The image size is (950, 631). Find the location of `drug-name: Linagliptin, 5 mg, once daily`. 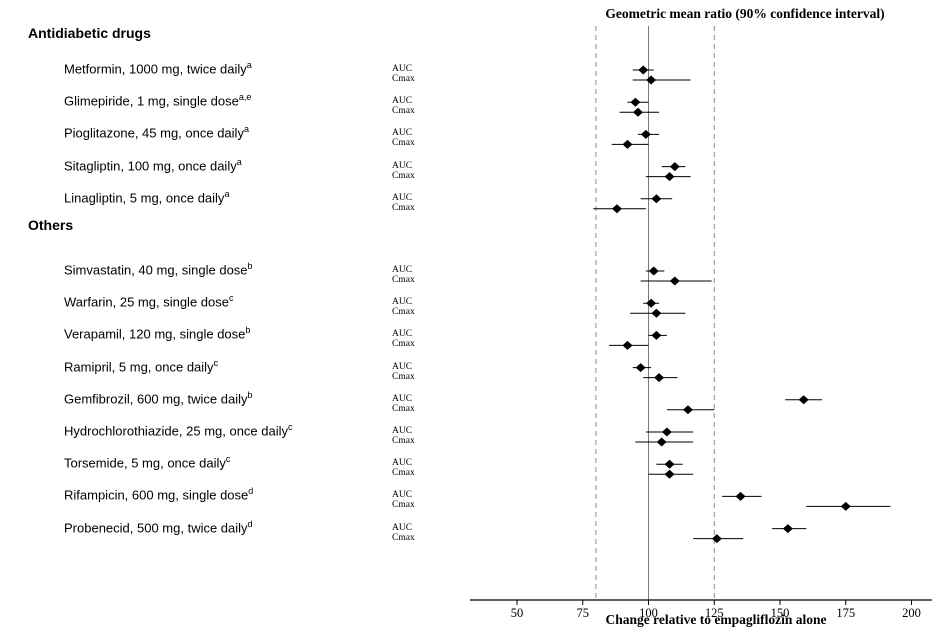

drug-name: Linagliptin, 5 mg, once daily is located at coordinates (144, 198).